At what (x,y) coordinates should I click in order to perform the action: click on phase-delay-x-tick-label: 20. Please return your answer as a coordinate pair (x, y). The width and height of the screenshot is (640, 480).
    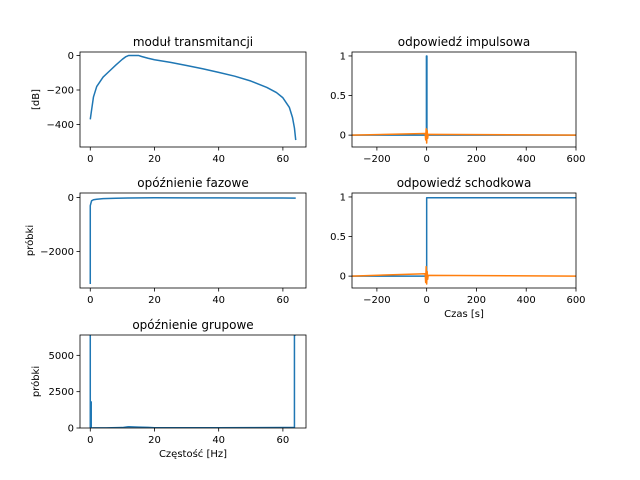
    Looking at the image, I should click on (154, 300).